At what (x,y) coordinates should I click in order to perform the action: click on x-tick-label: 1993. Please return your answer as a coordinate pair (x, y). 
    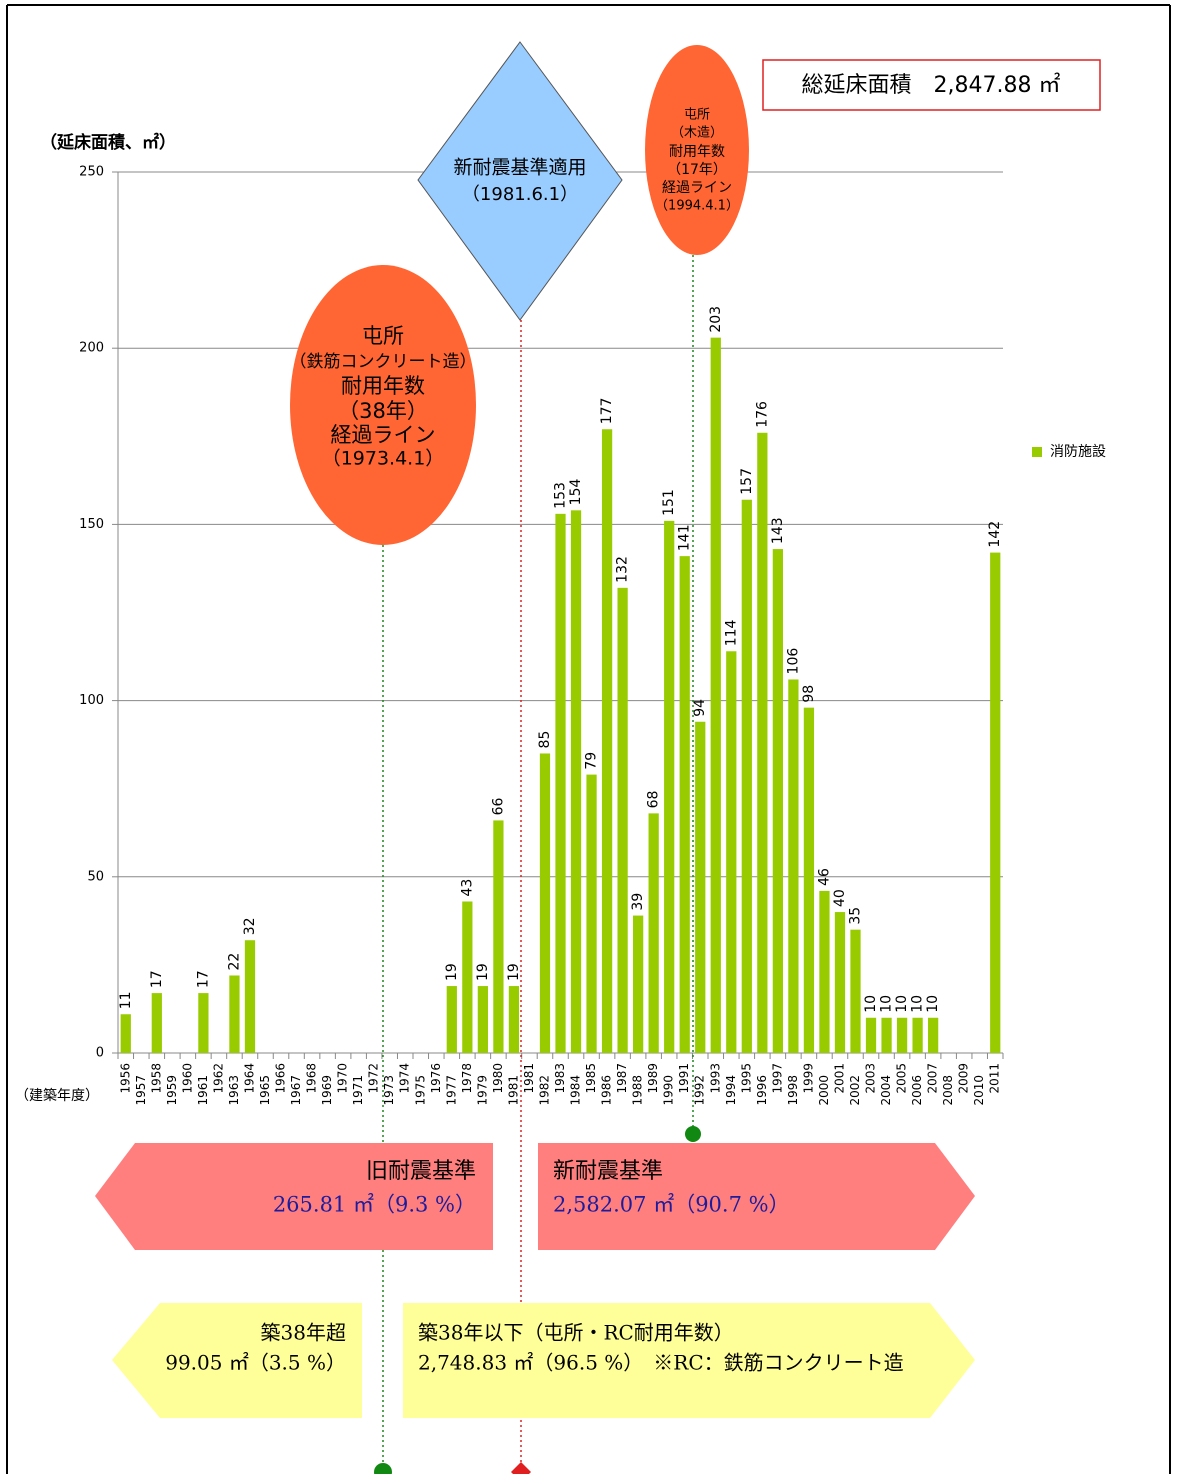
    Looking at the image, I should click on (715, 1078).